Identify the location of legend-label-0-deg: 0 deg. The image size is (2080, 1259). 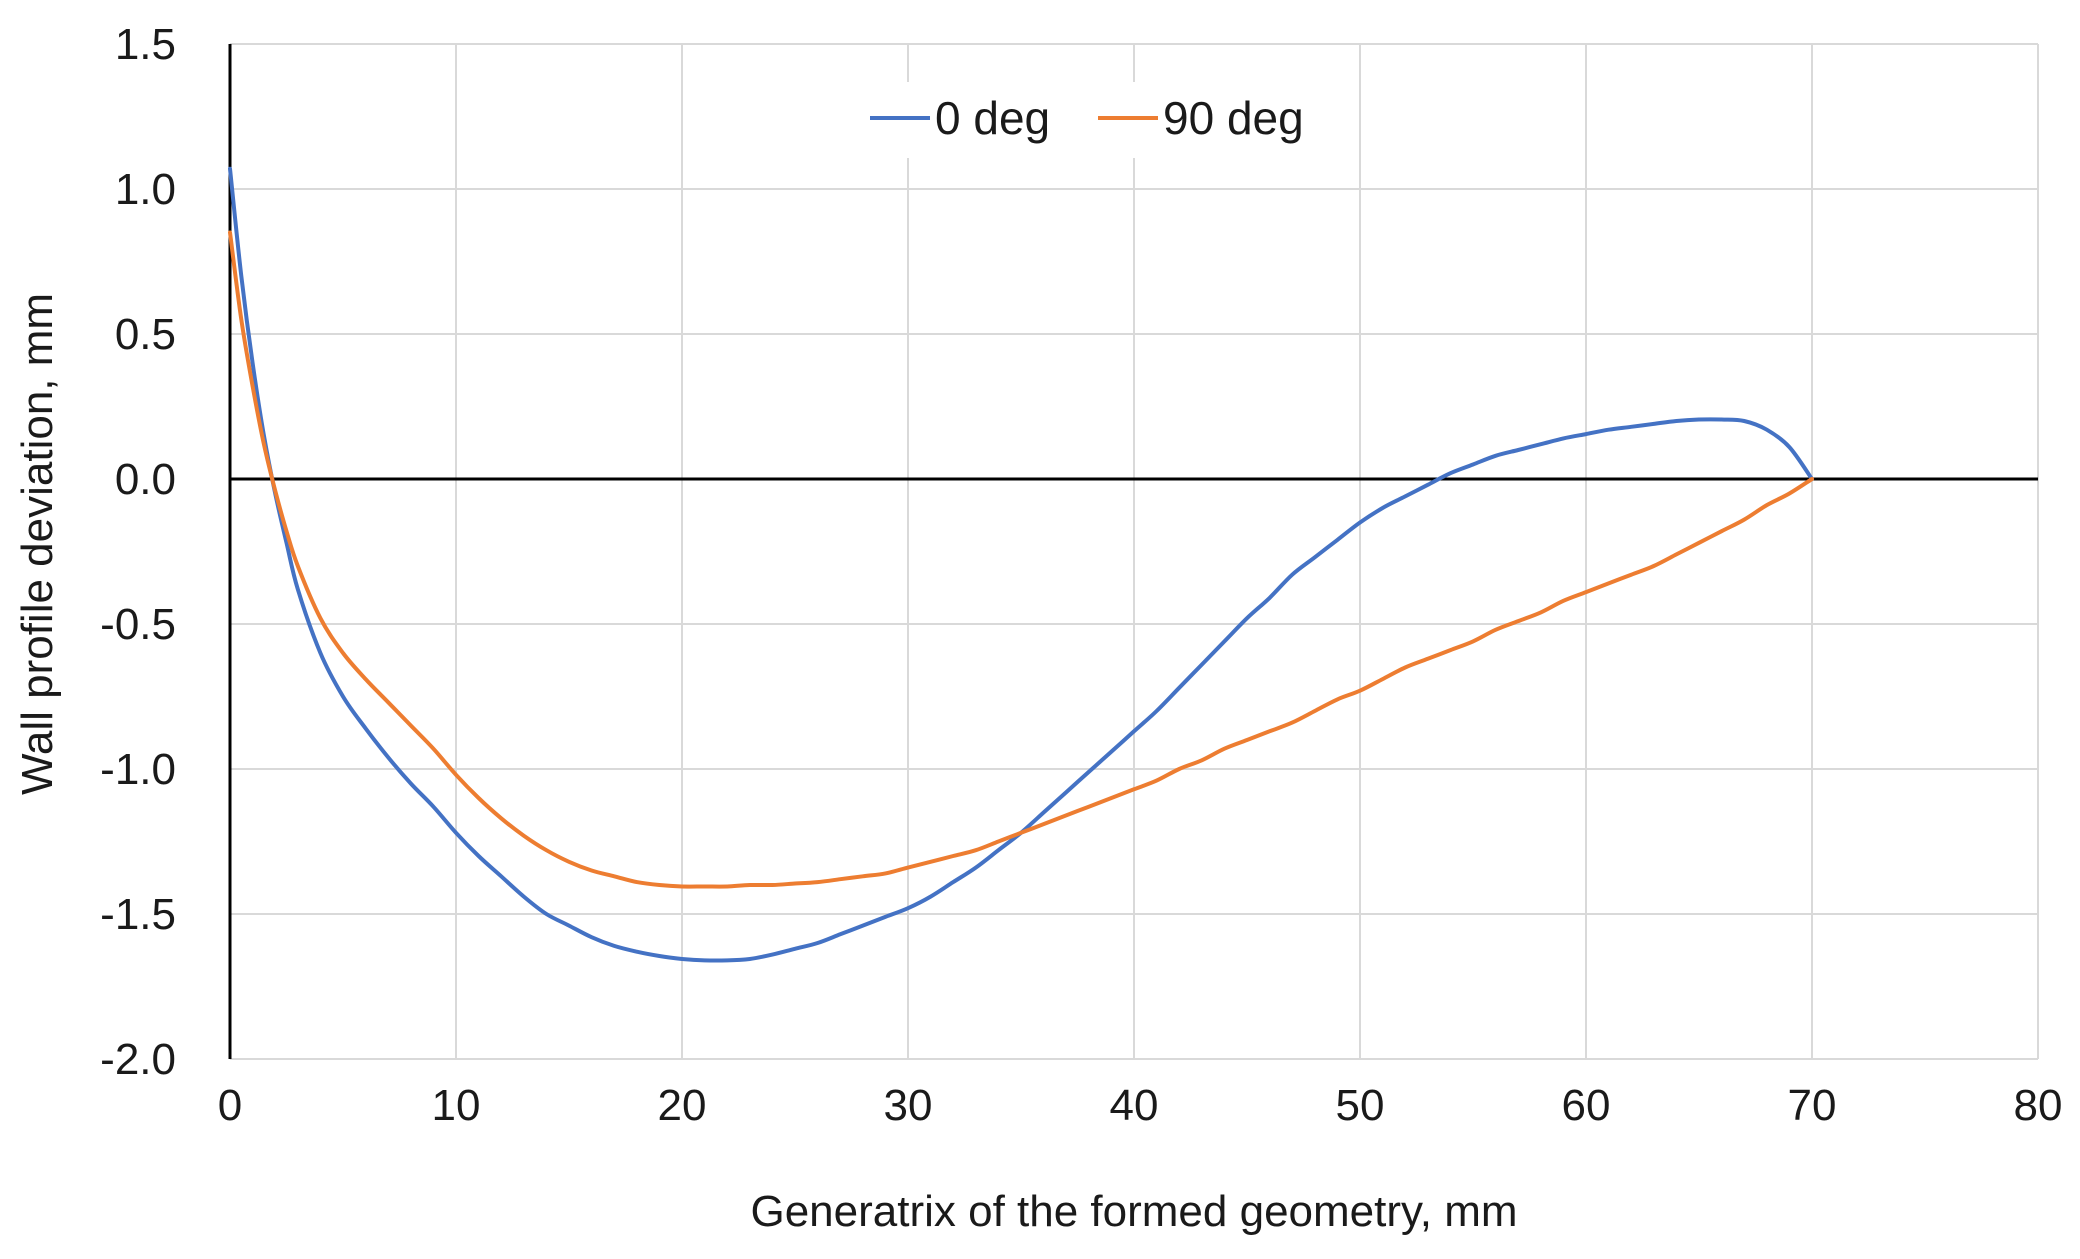
(992, 118).